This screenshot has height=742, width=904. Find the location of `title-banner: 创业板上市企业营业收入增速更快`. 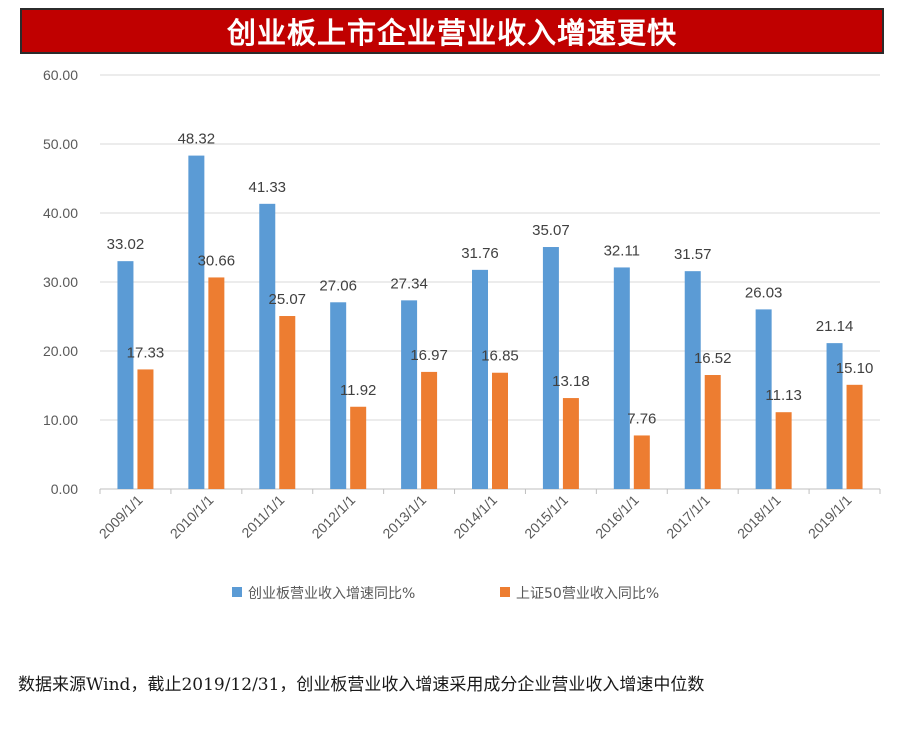

title-banner: 创业板上市企业营业收入增速更快 is located at coordinates (452, 31).